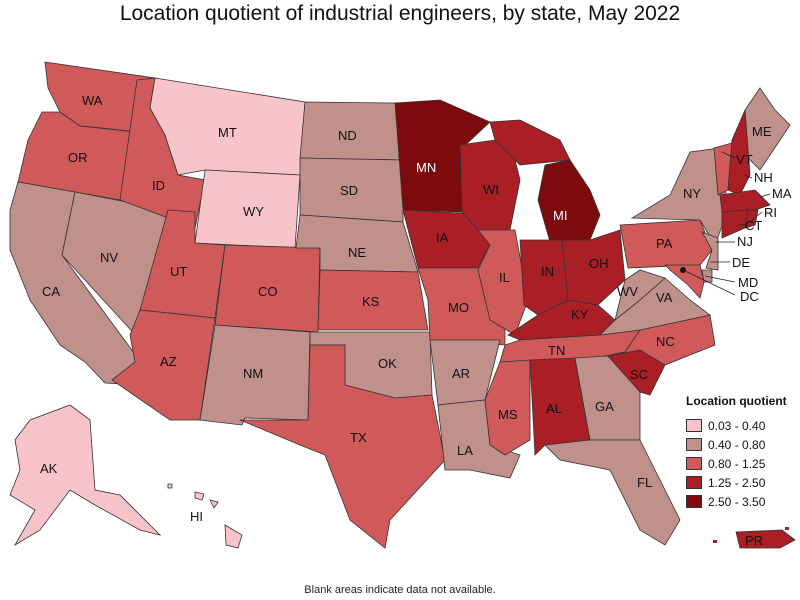 The image size is (800, 600). Describe the element at coordinates (736, 401) in the screenshot. I see `legend-title: Location quotient` at that location.